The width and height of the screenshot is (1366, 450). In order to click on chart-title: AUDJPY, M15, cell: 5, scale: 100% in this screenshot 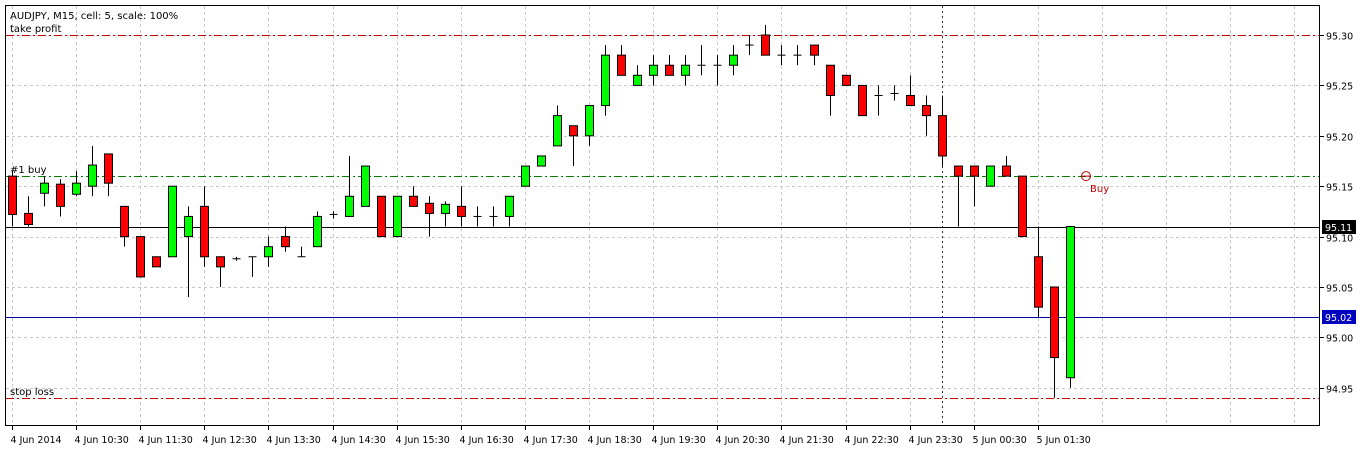, I will do `click(94, 16)`.